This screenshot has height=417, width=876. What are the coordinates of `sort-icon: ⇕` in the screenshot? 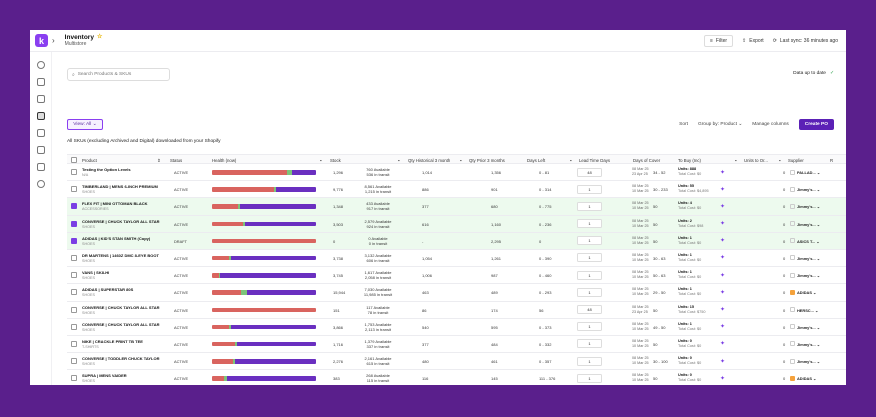 It's located at (159, 160).